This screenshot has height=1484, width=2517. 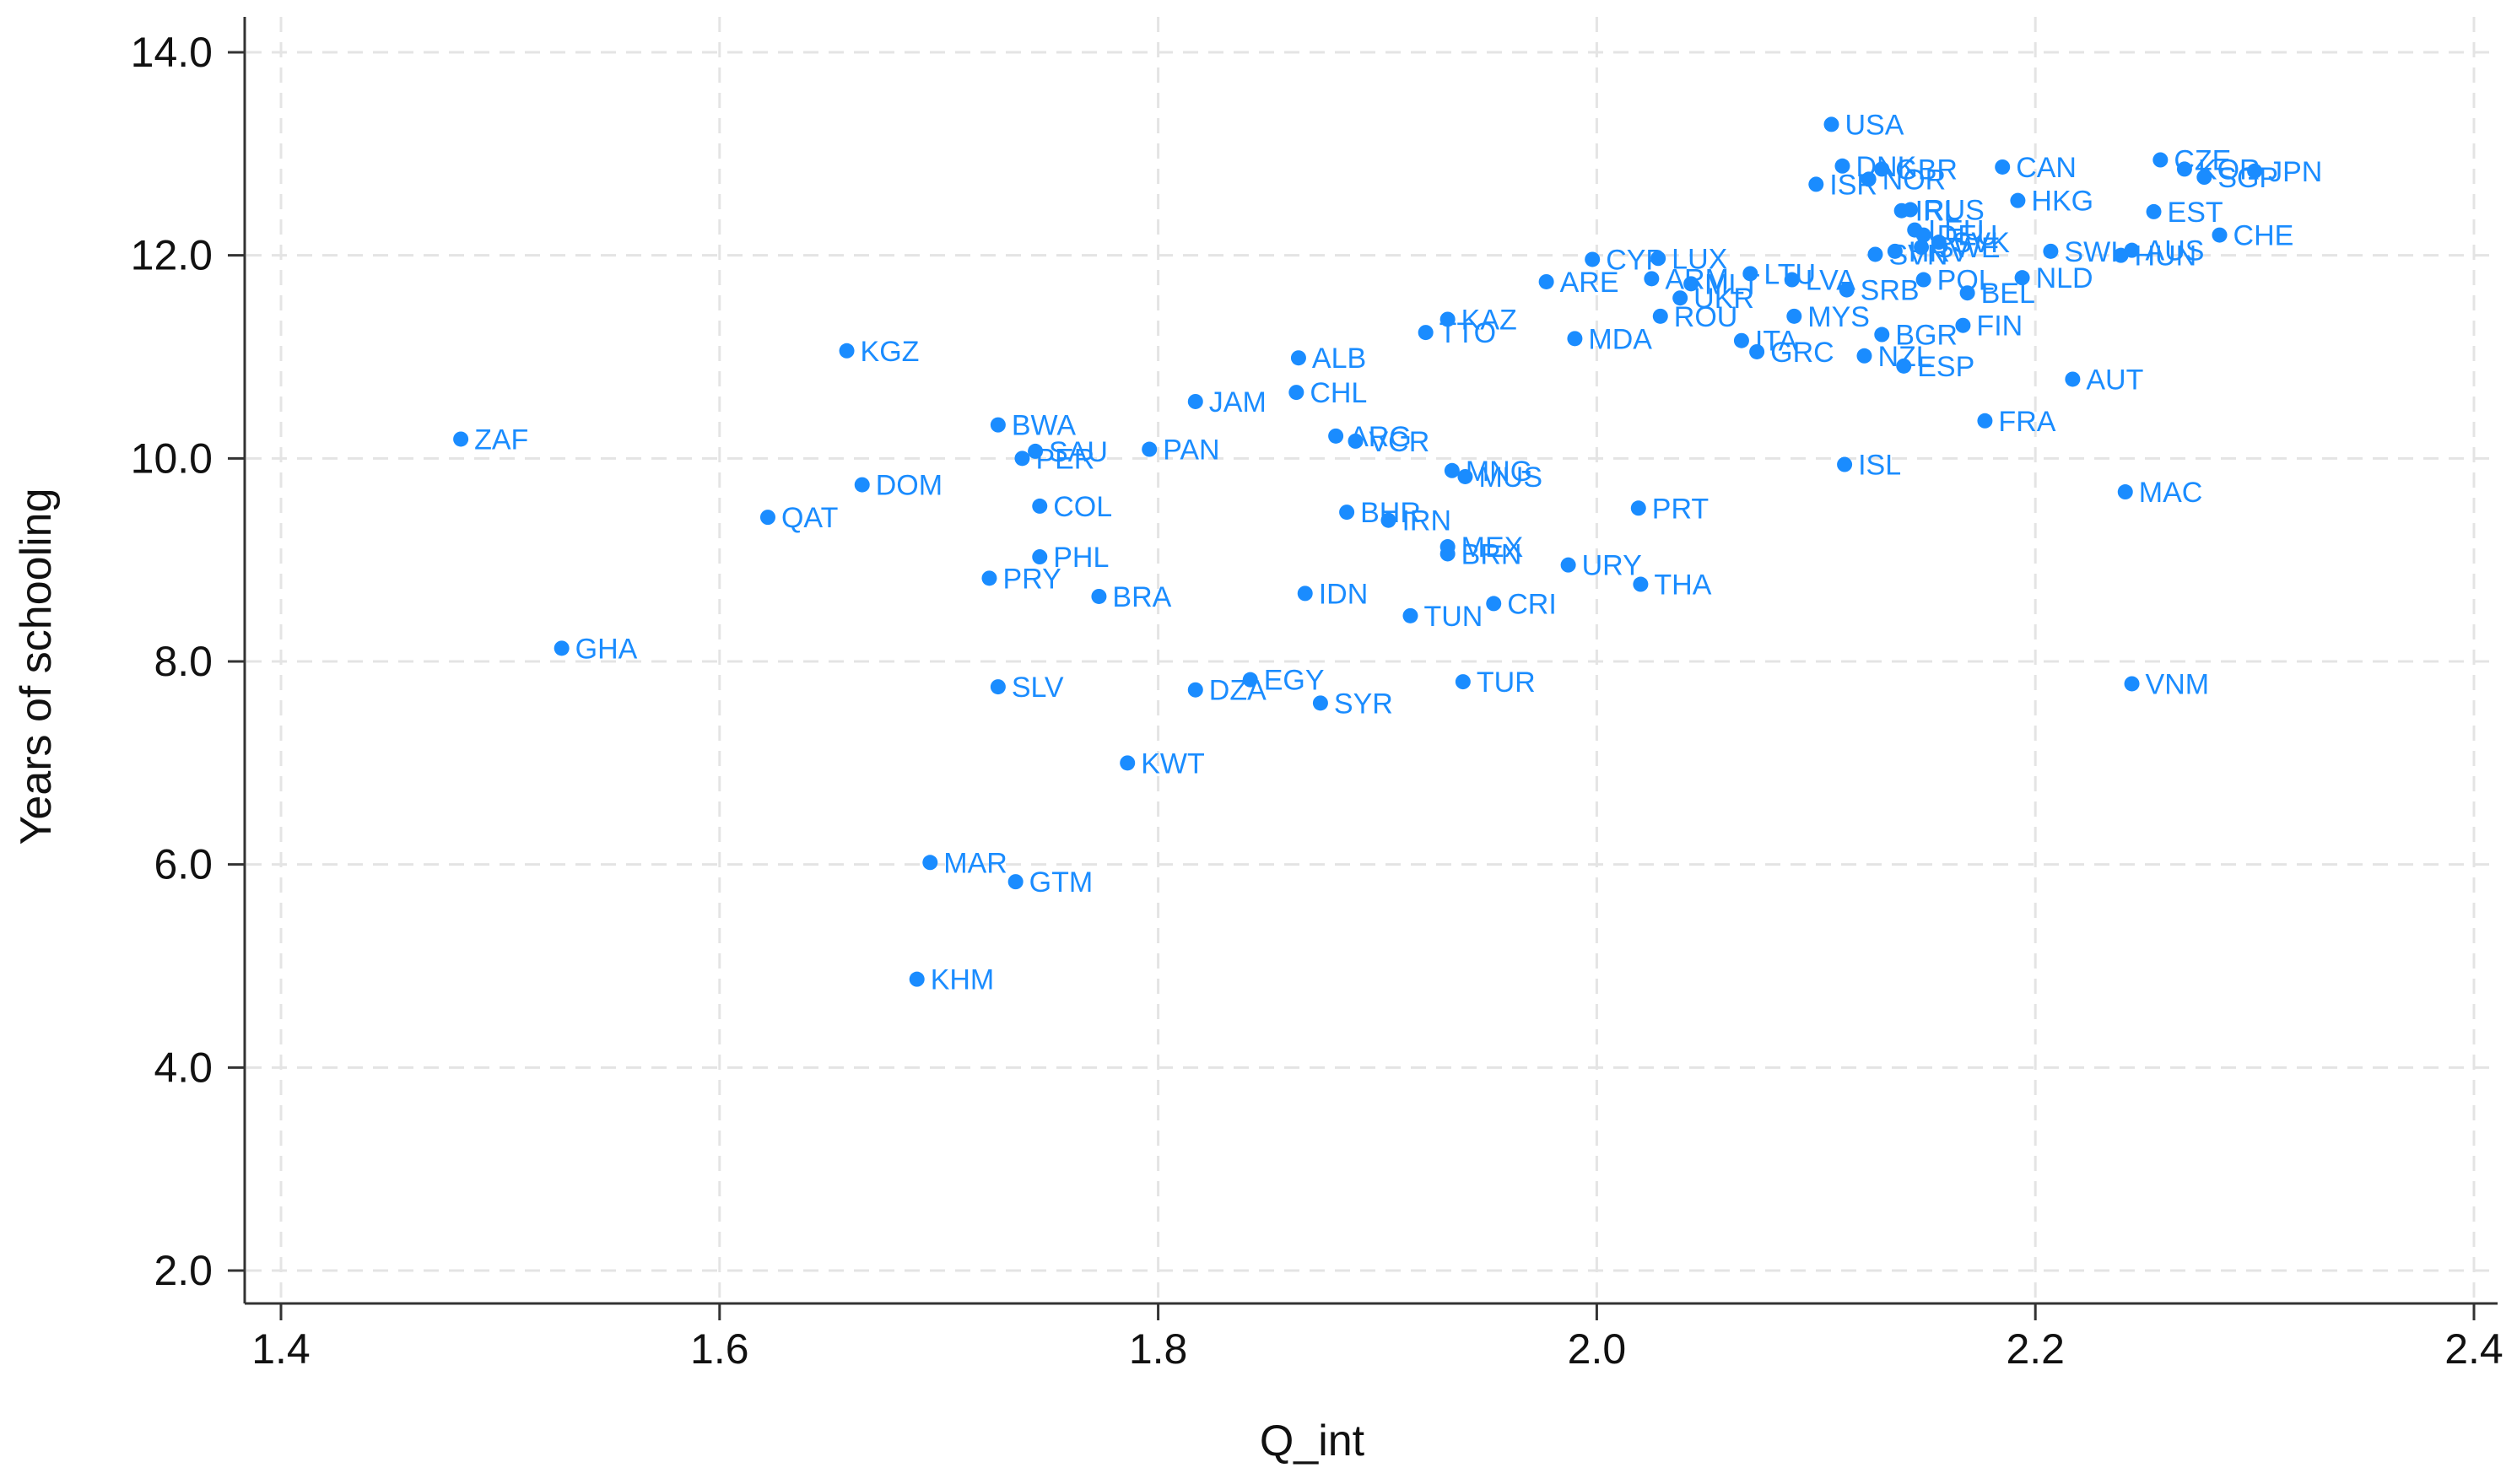 What do you see at coordinates (1078, 452) in the screenshot?
I see `data-label: SAU` at bounding box center [1078, 452].